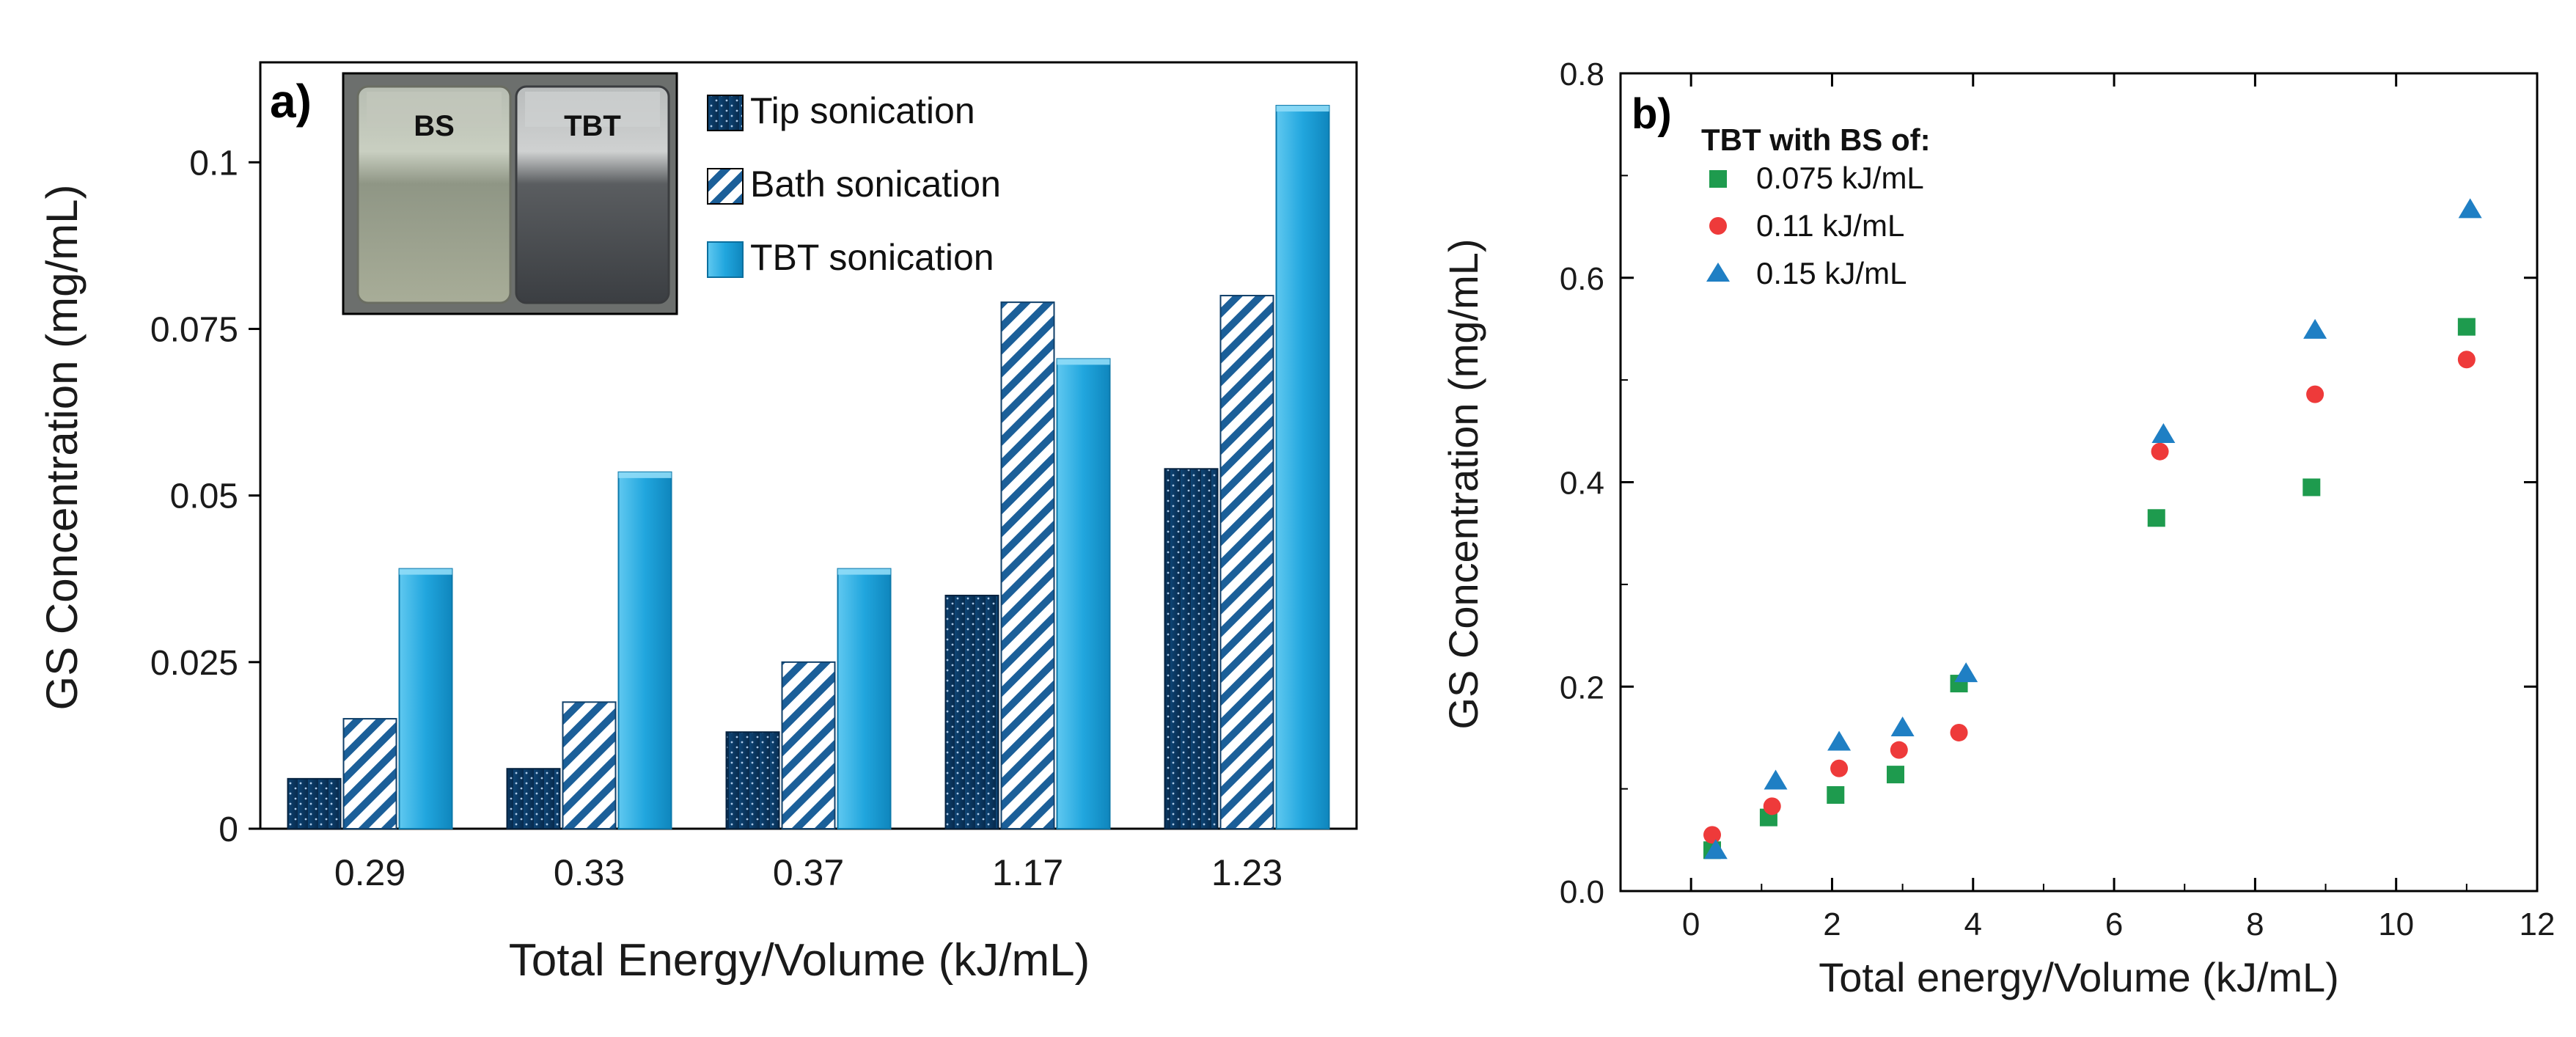 Image resolution: width=2576 pixels, height=1037 pixels. Describe the element at coordinates (370, 774) in the screenshot. I see `bar-bath-0.29` at that location.